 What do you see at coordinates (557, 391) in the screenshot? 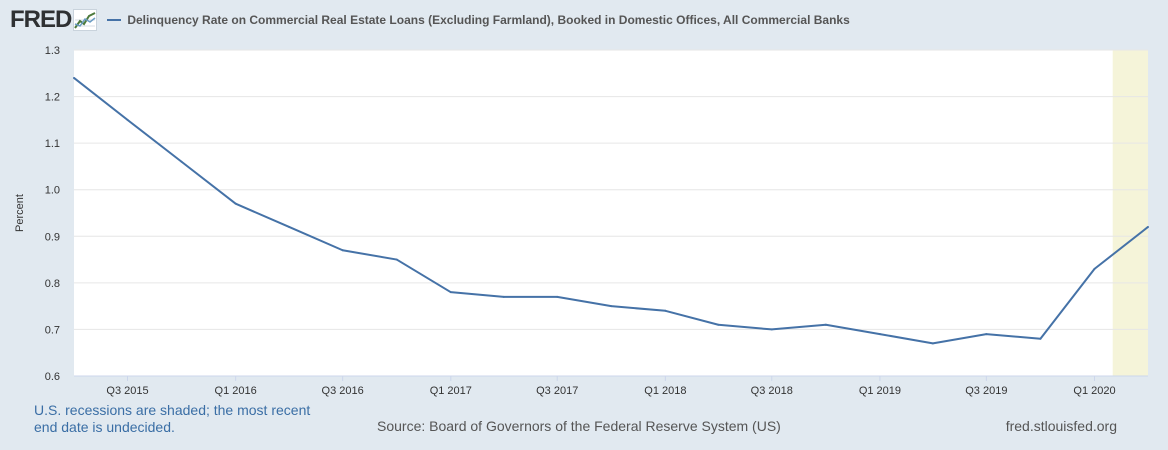
I see `x-tick-label: Q3 2017` at bounding box center [557, 391].